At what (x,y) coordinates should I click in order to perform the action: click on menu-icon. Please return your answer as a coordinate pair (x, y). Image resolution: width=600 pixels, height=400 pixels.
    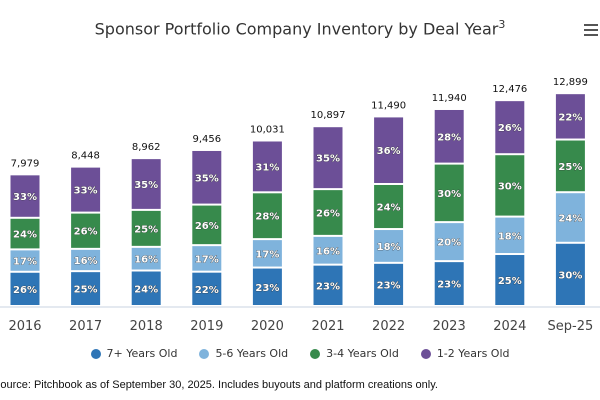
    Looking at the image, I should click on (591, 30).